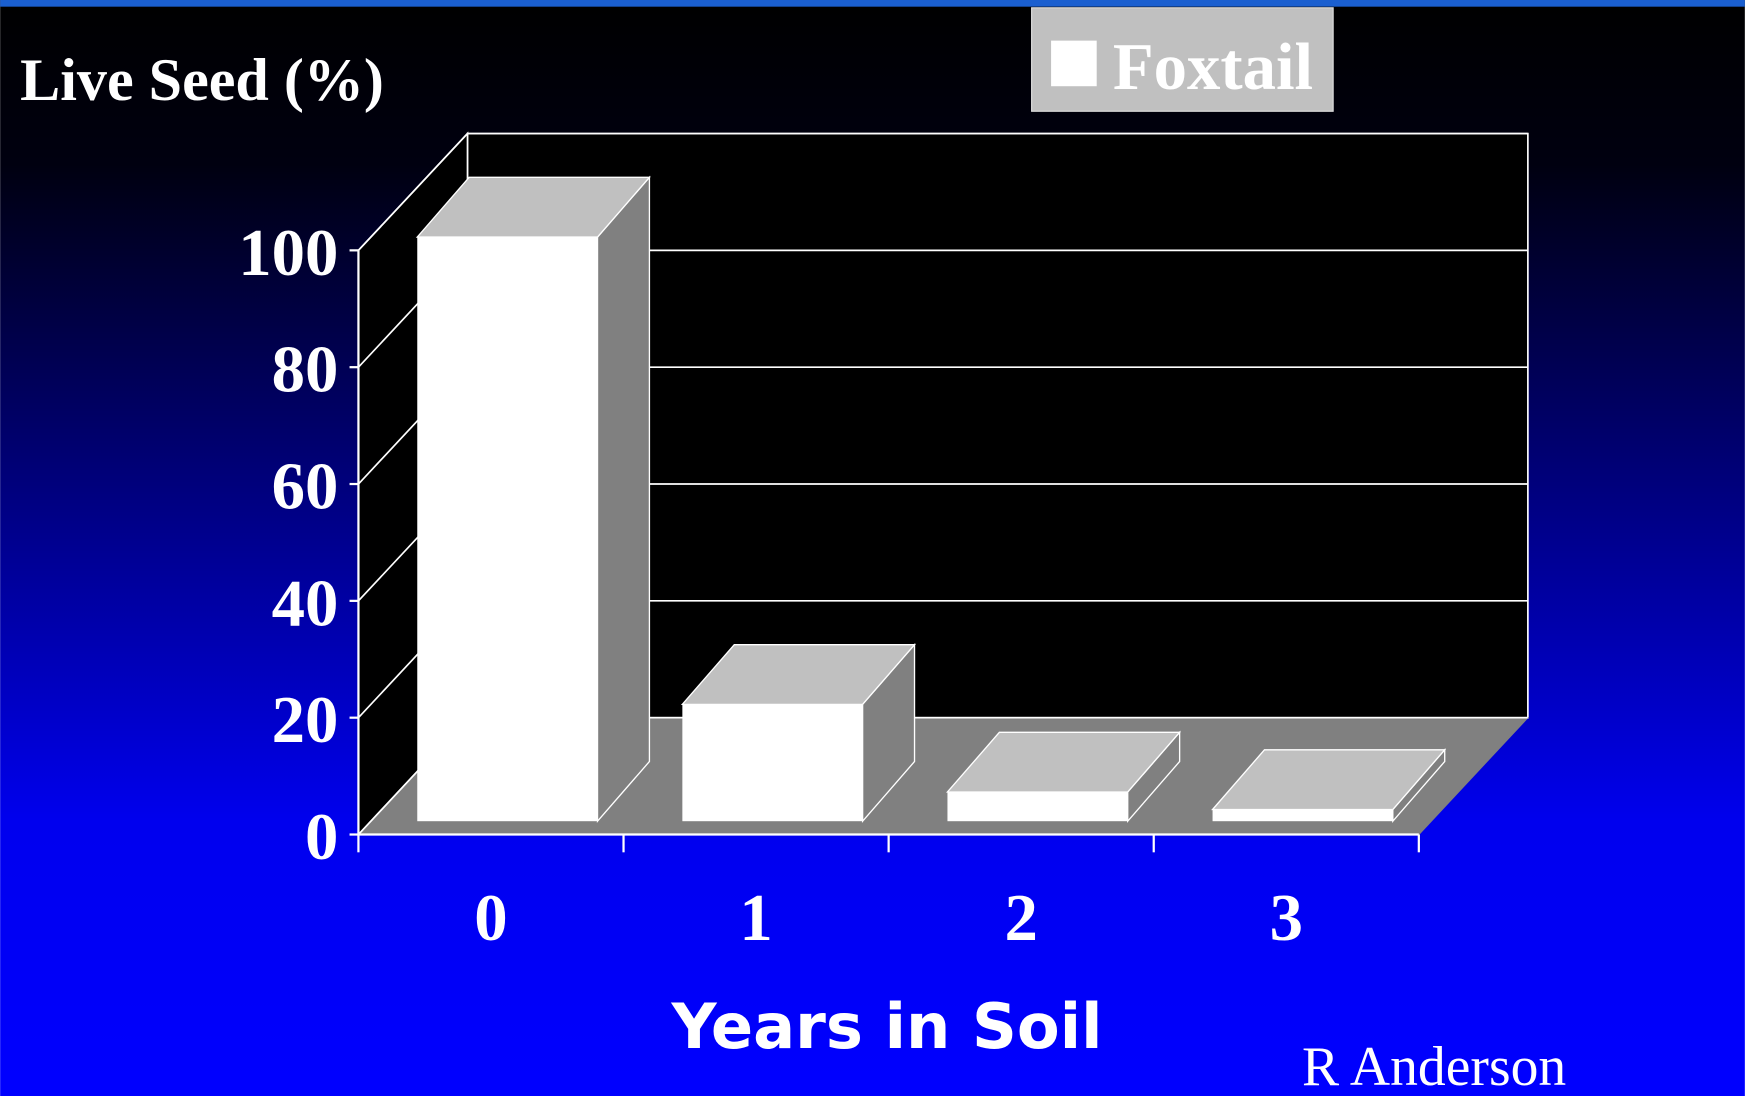  What do you see at coordinates (1074, 63) in the screenshot?
I see `legend-swatch` at bounding box center [1074, 63].